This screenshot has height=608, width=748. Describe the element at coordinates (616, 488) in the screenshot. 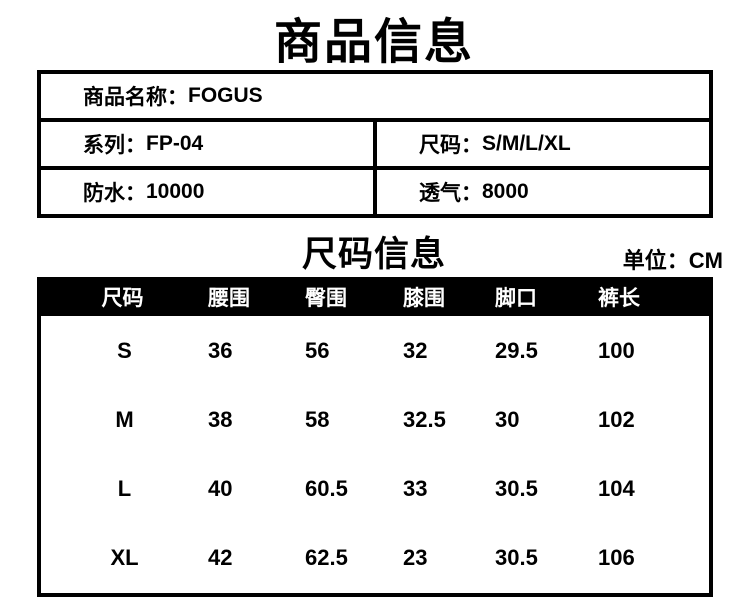

I see `cell-pant-length: 104` at that location.